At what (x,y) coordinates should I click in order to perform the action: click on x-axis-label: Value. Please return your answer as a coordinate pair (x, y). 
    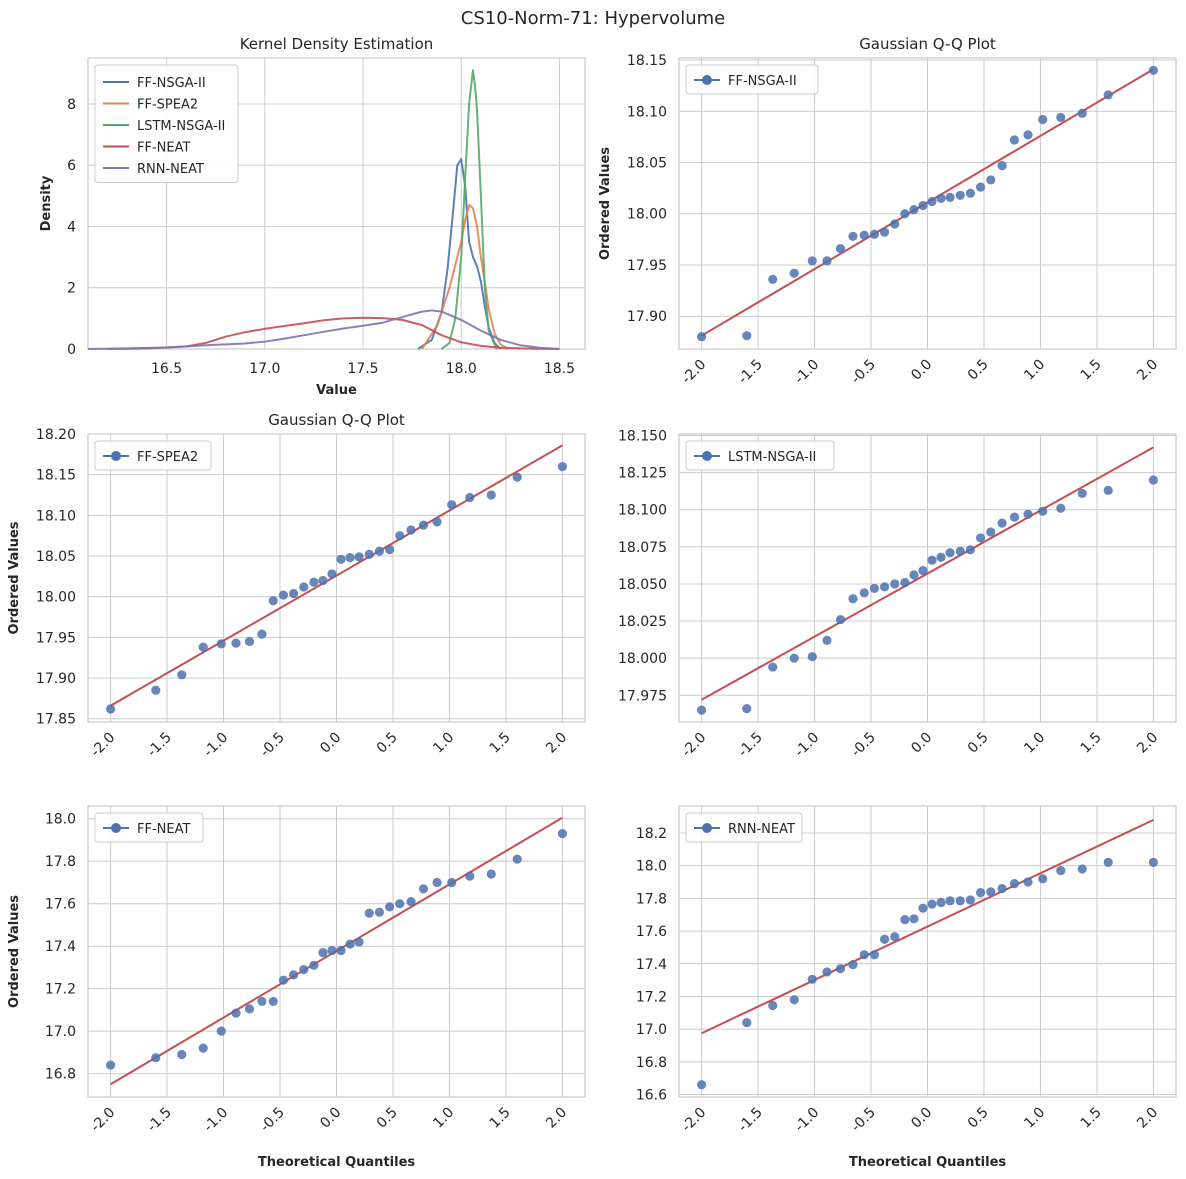
    Looking at the image, I should click on (336, 390).